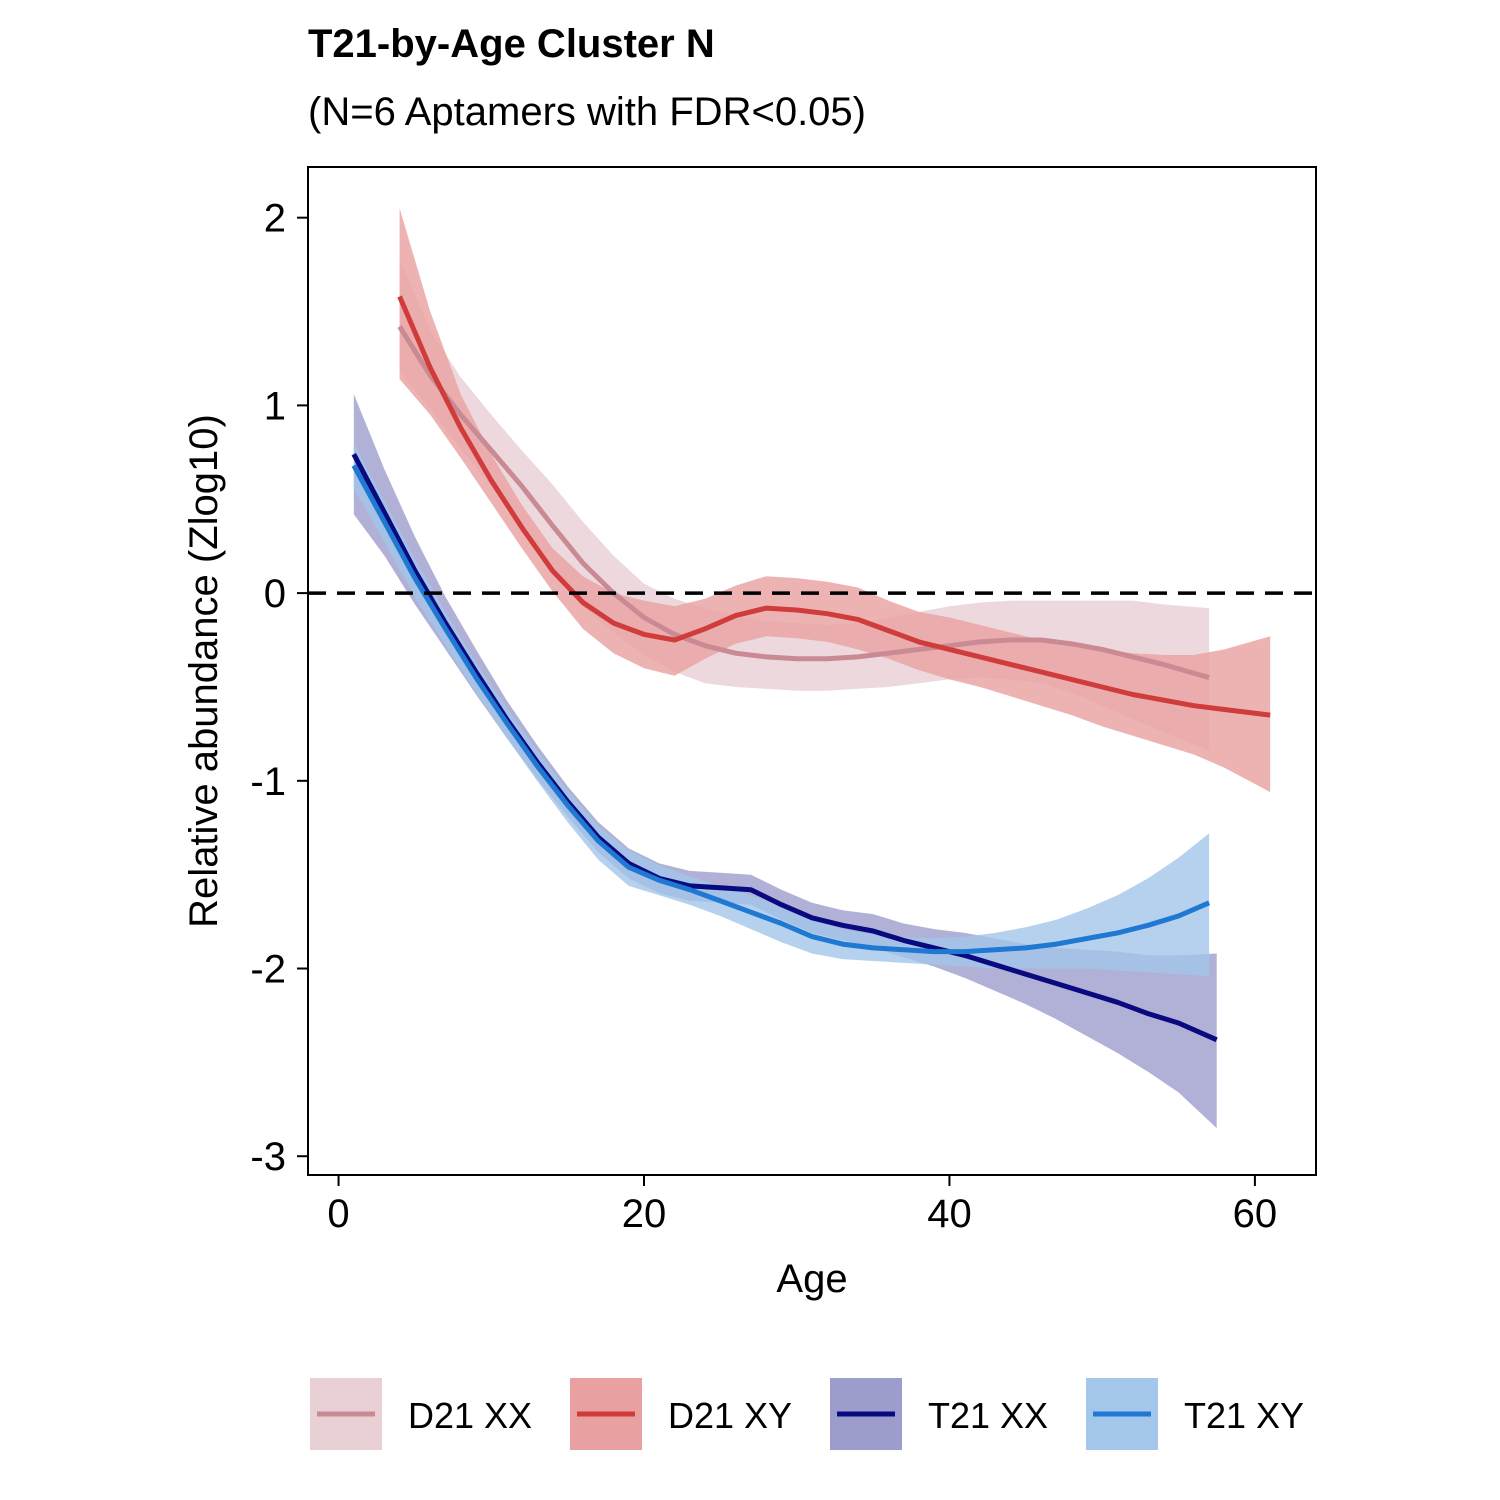 The width and height of the screenshot is (1500, 1500). Describe the element at coordinates (275, 406) in the screenshot. I see `y-tick-label: 1` at that location.